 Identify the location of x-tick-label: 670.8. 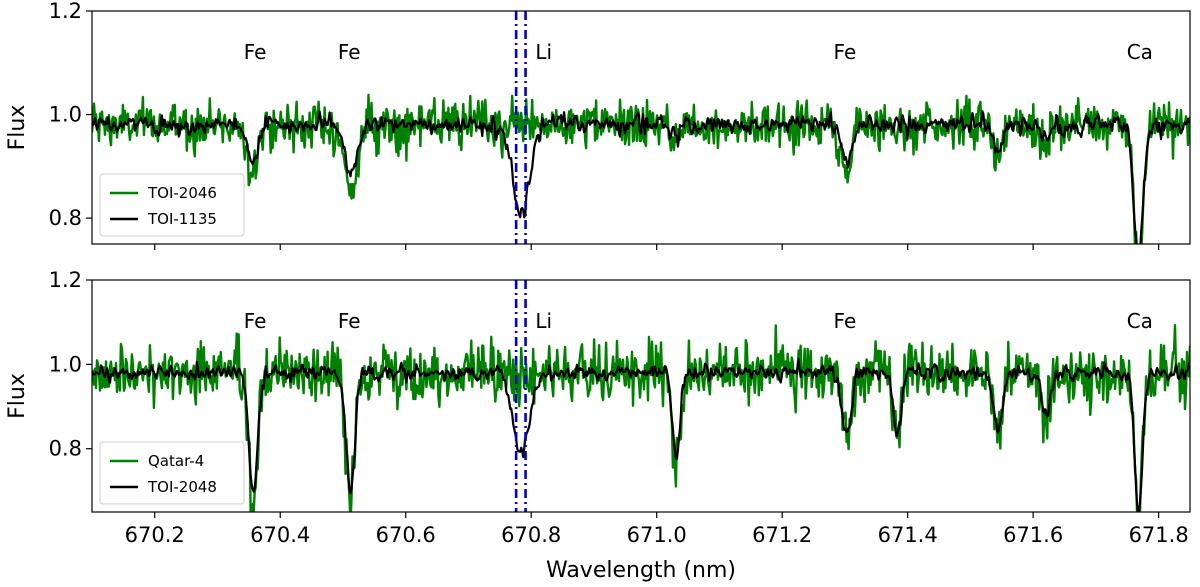
(531, 535).